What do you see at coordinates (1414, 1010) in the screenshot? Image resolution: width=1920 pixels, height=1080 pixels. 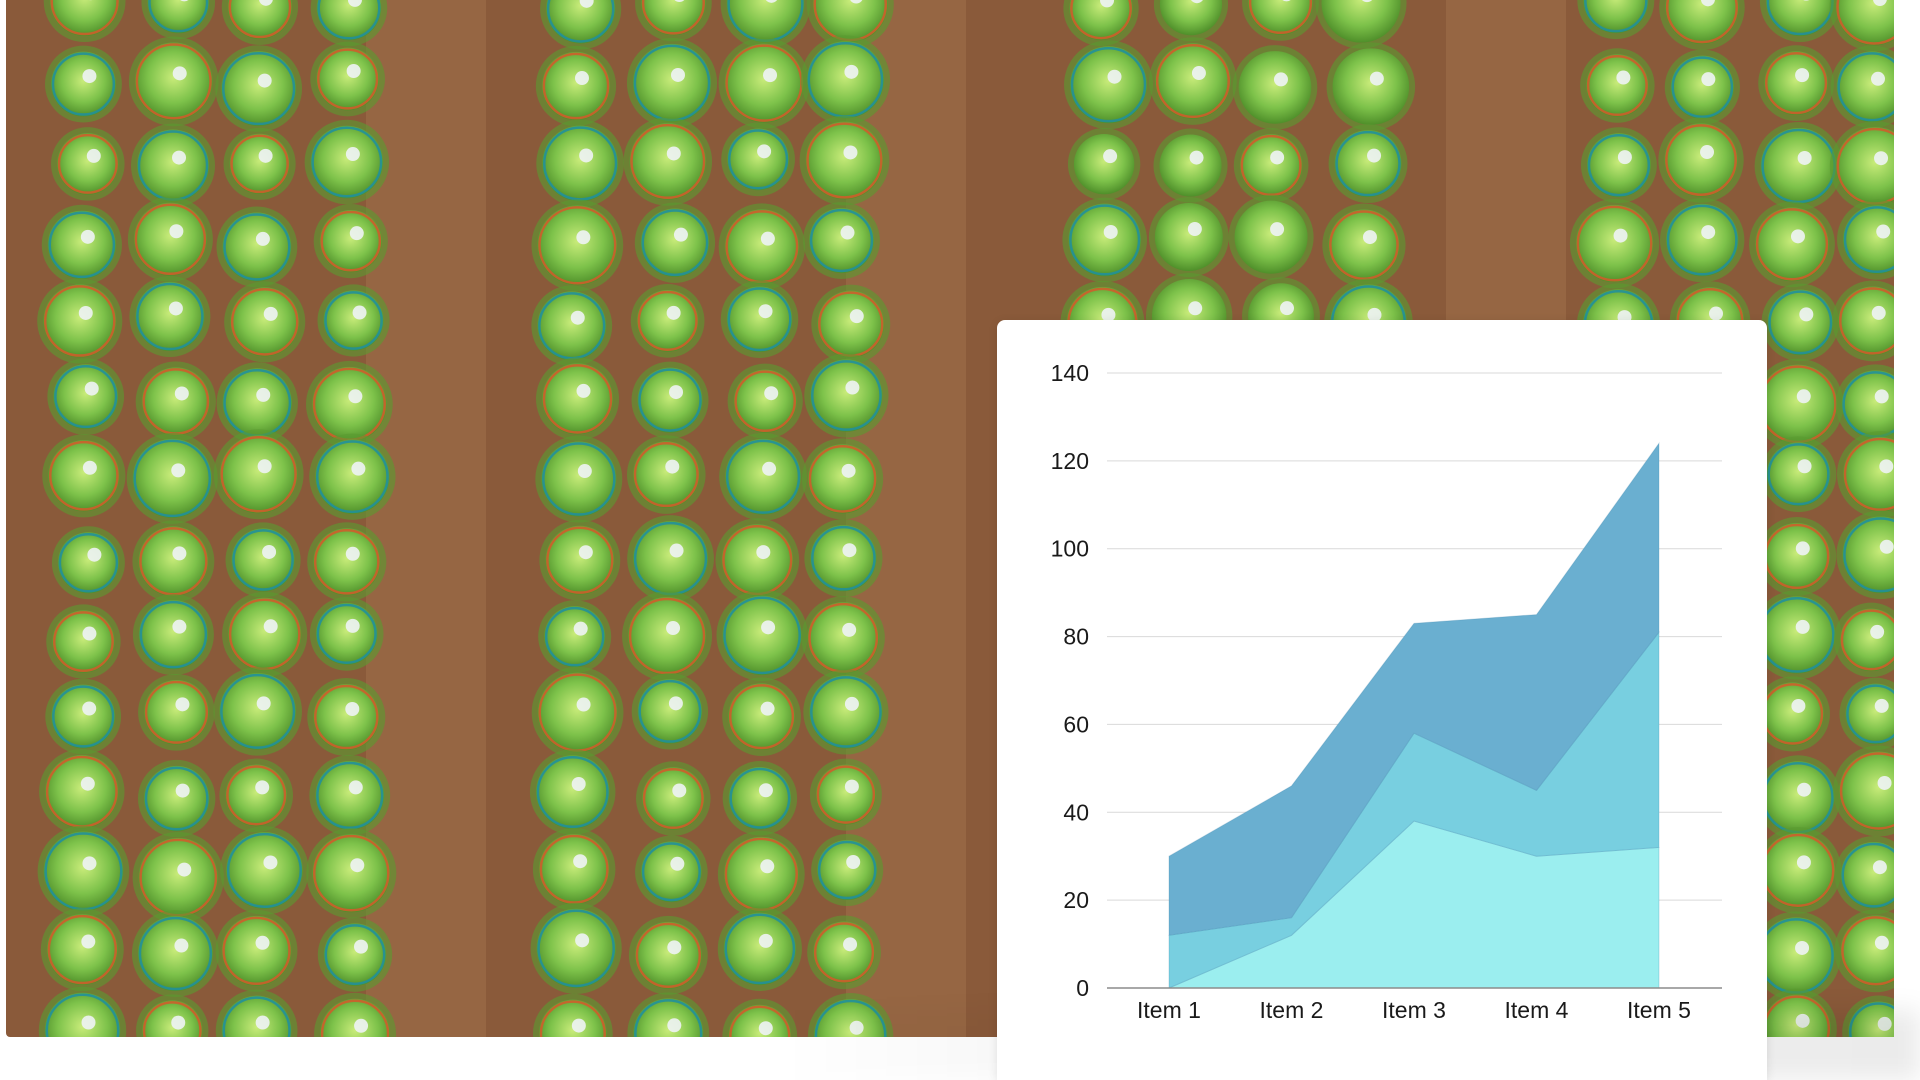 I see `x-tick-label: Item 3` at bounding box center [1414, 1010].